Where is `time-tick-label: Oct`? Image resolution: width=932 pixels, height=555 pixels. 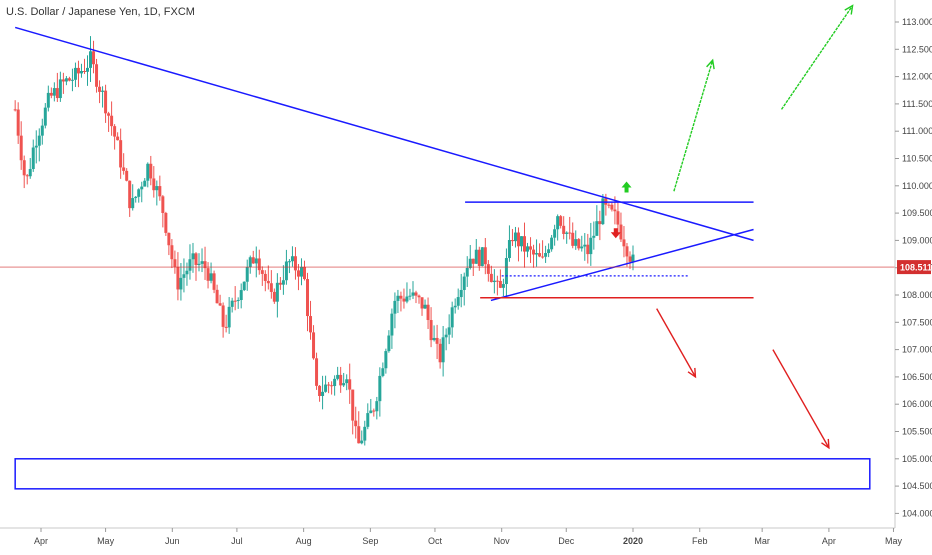 time-tick-label: Oct is located at coordinates (435, 541).